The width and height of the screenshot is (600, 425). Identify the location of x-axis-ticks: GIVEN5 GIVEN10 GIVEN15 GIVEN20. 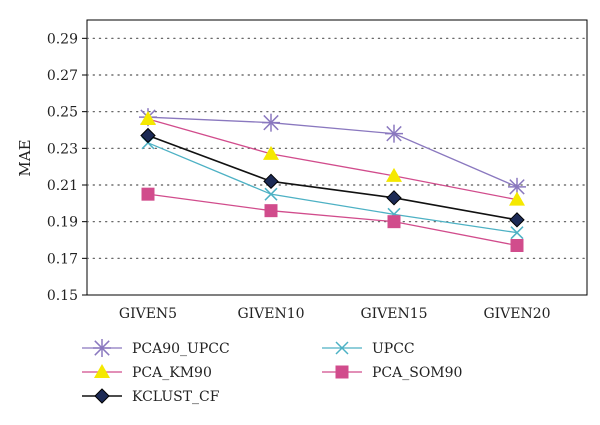
(335, 314).